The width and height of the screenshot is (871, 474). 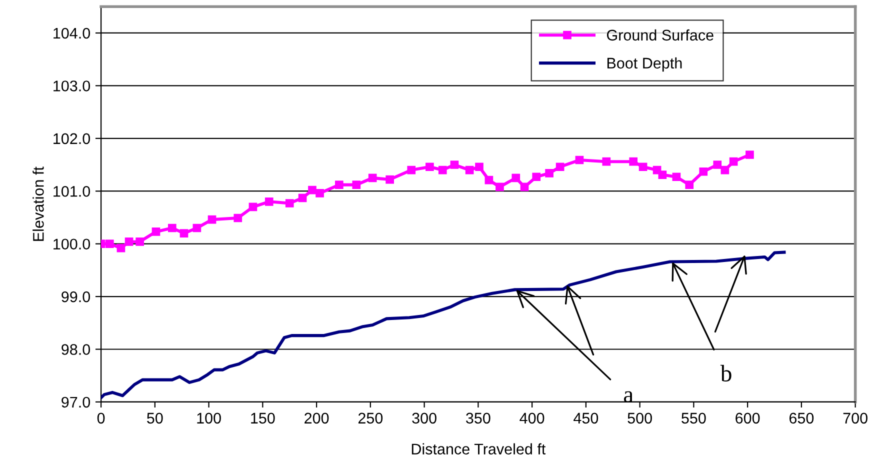 What do you see at coordinates (72, 138) in the screenshot?
I see `y-tick-label: 102.0` at bounding box center [72, 138].